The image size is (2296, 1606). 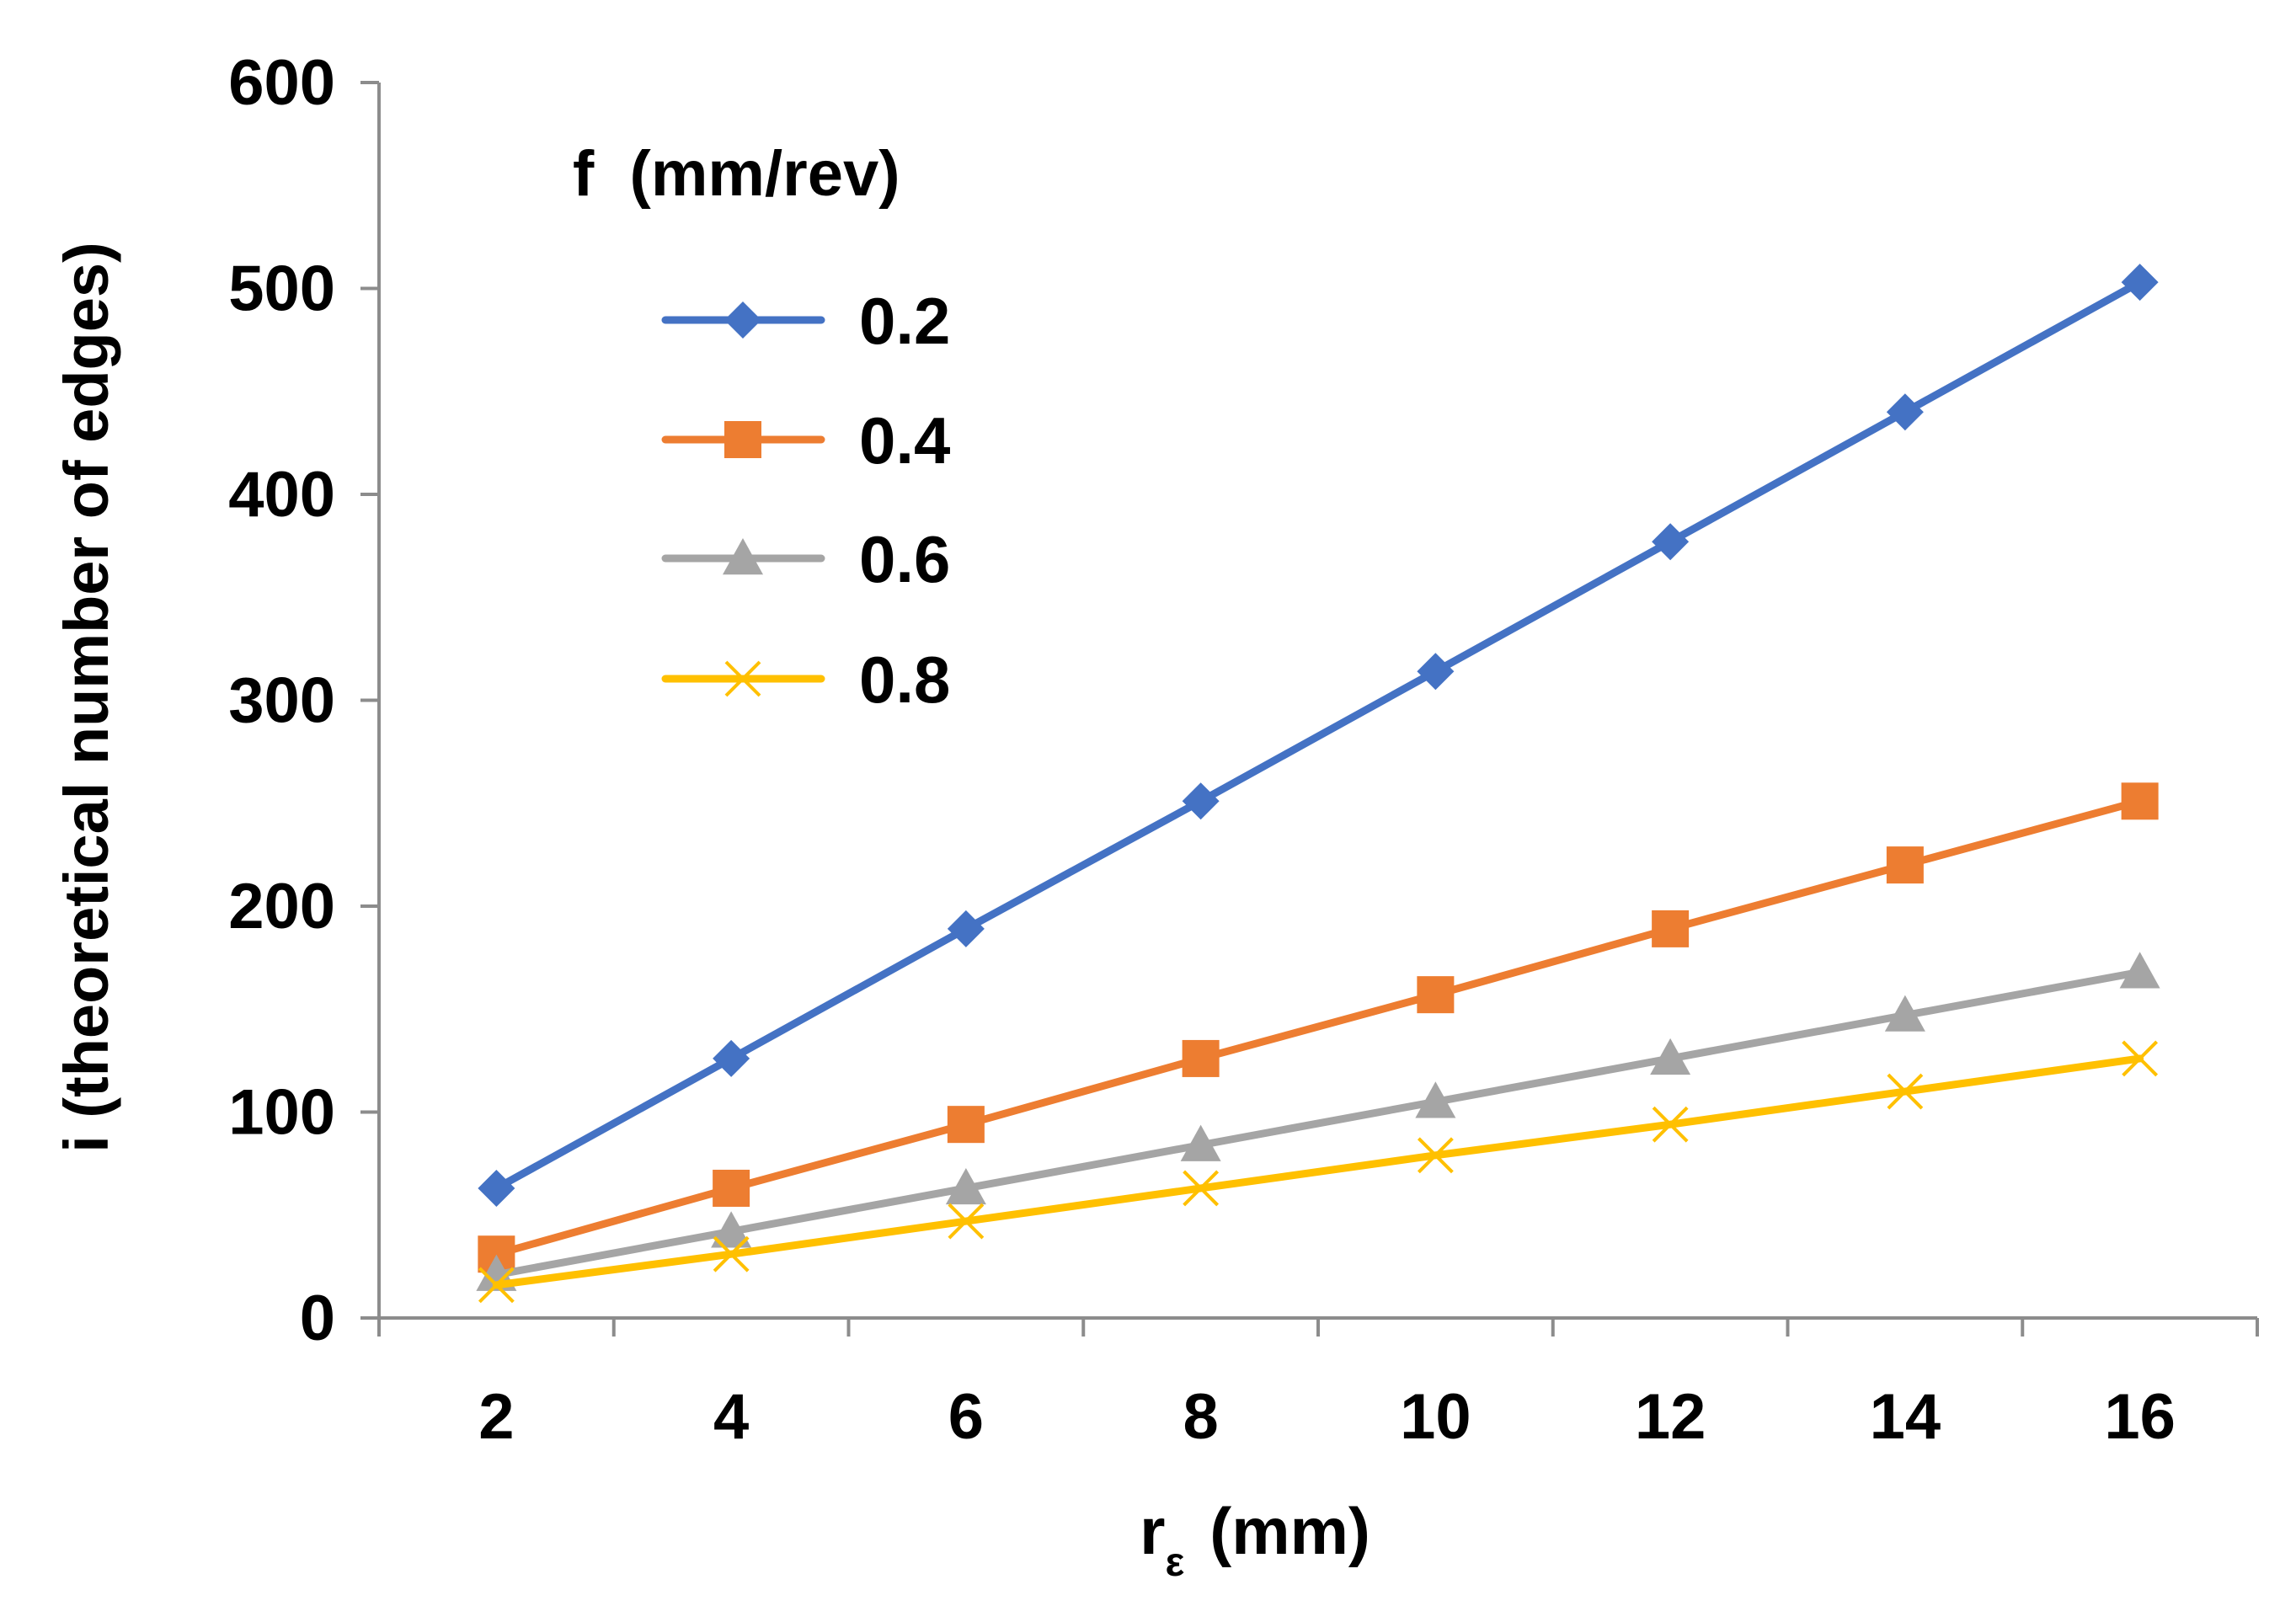 I want to click on legend: f (mm/rev) 0.2 0.4 0.6 0.8, so click(x=761, y=428).